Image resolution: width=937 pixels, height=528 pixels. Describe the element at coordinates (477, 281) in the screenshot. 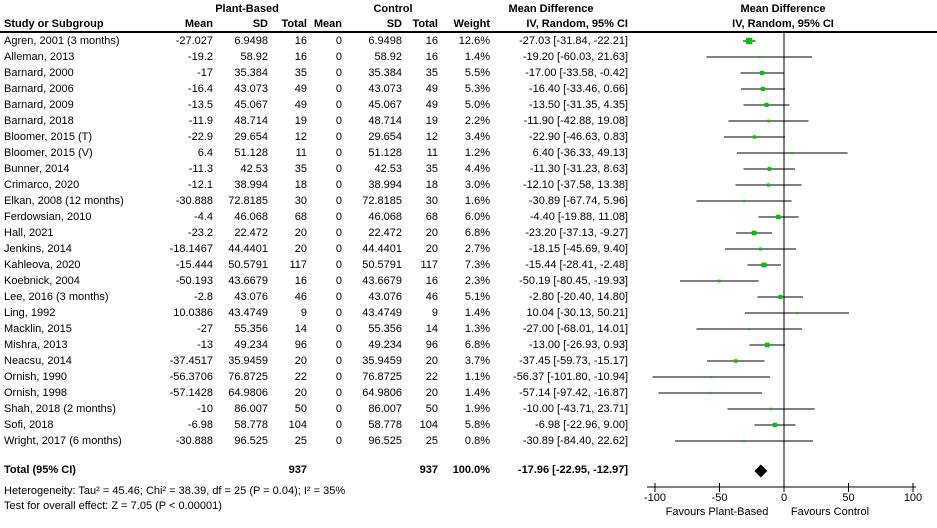

I see `weight: 2.3%` at that location.